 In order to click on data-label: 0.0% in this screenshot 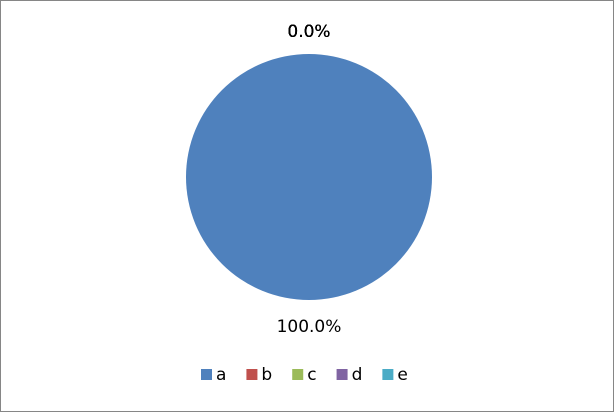, I will do `click(308, 32)`.